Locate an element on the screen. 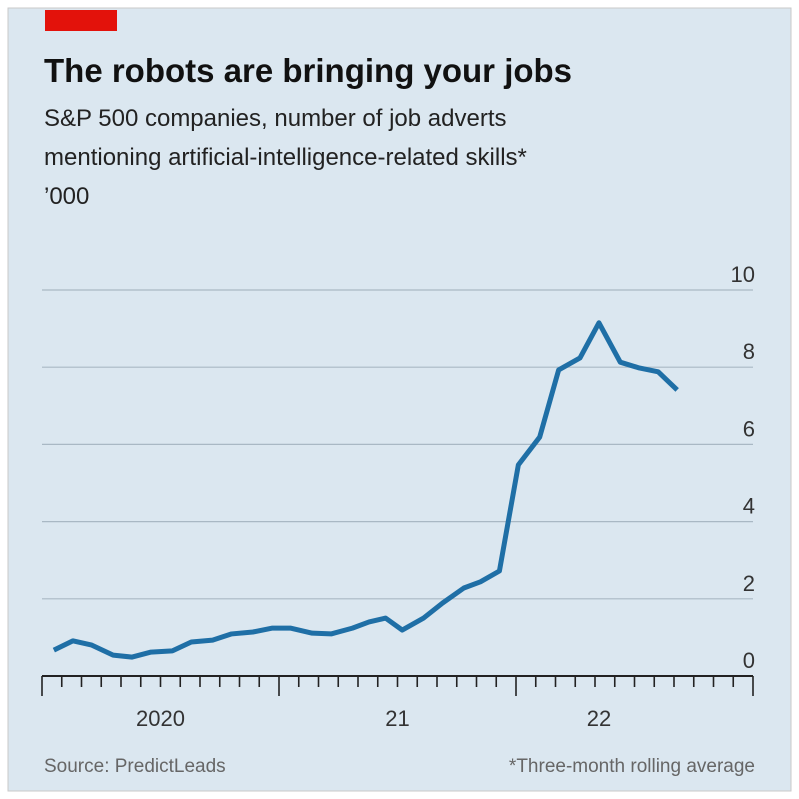 The height and width of the screenshot is (799, 799). chart-subtitle: S&P 500 companies, number of job adverts is located at coordinates (275, 118).